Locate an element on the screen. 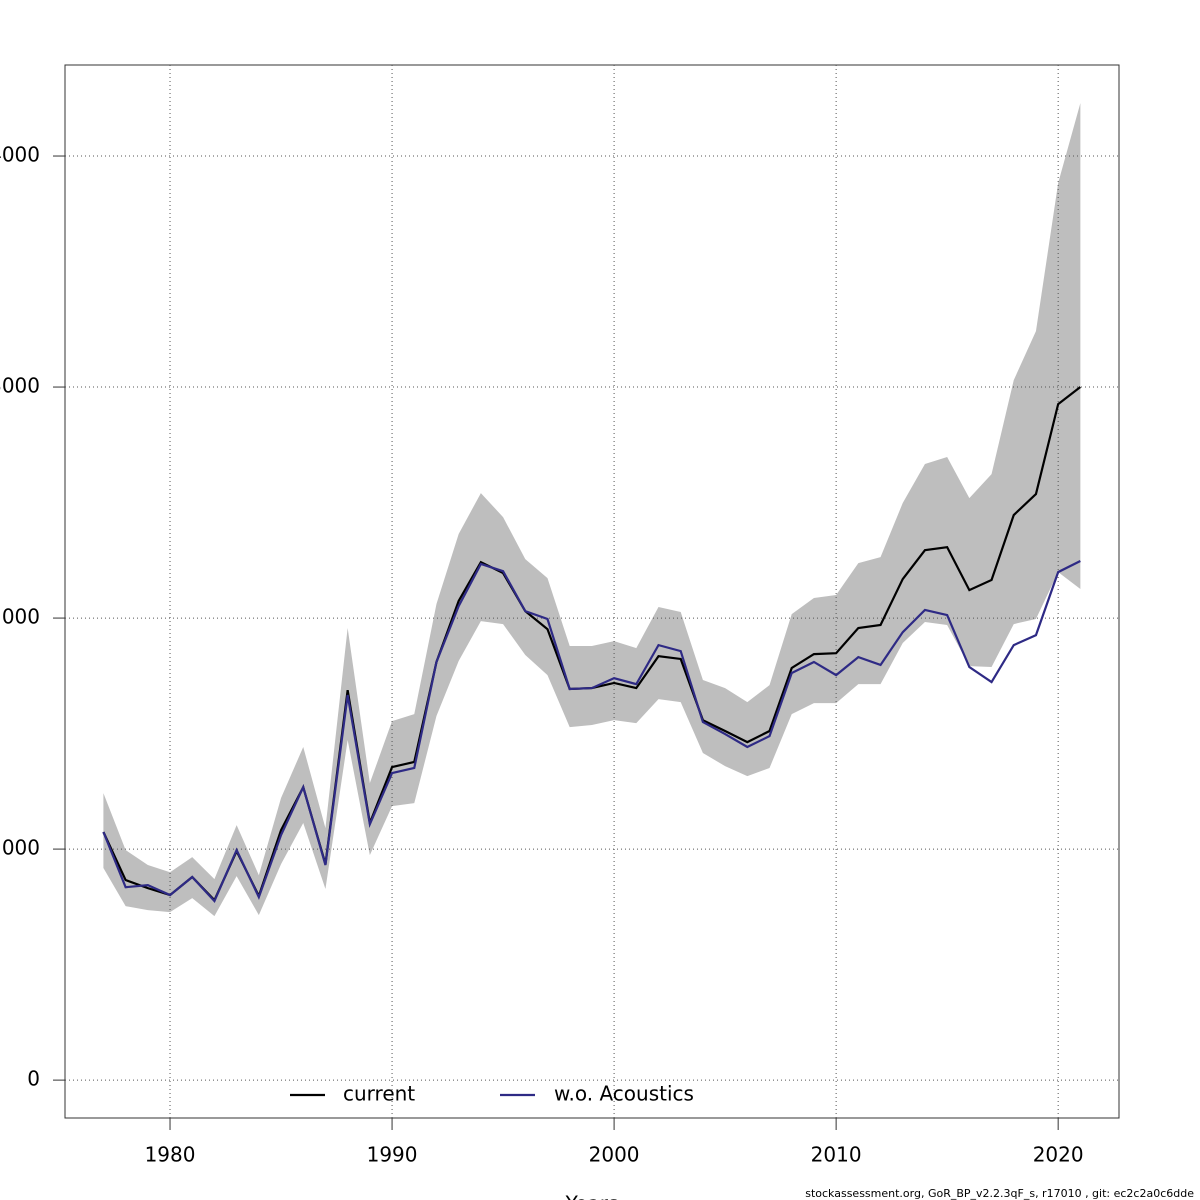 The height and width of the screenshot is (1200, 1200). legend-label: w.o. Acoustics is located at coordinates (624, 1094).